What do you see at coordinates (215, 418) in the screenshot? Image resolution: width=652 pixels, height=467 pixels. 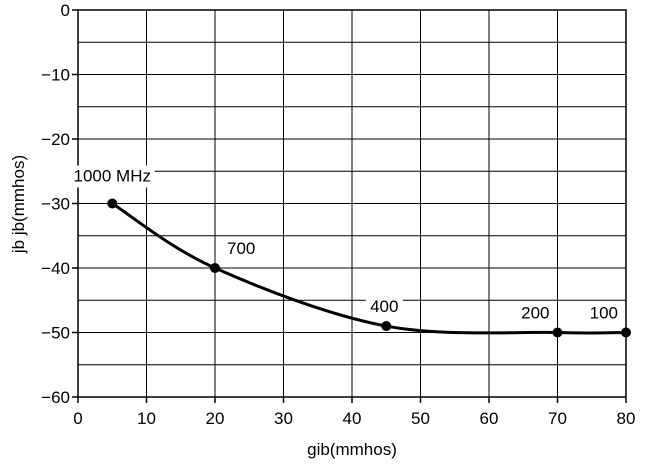 I see `x-tick-label: 20` at bounding box center [215, 418].